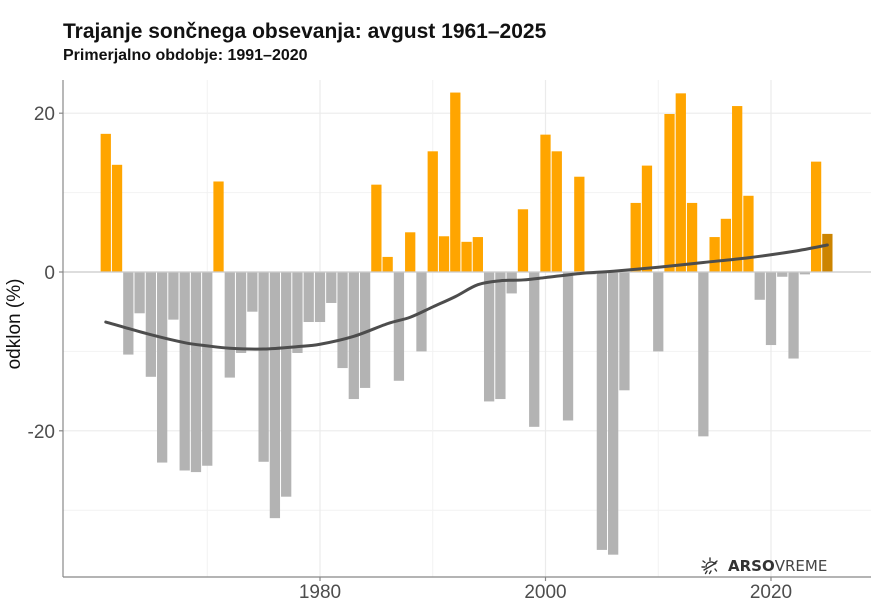 The image size is (872, 598). What do you see at coordinates (613, 413) in the screenshot?
I see `bar-2006` at bounding box center [613, 413].